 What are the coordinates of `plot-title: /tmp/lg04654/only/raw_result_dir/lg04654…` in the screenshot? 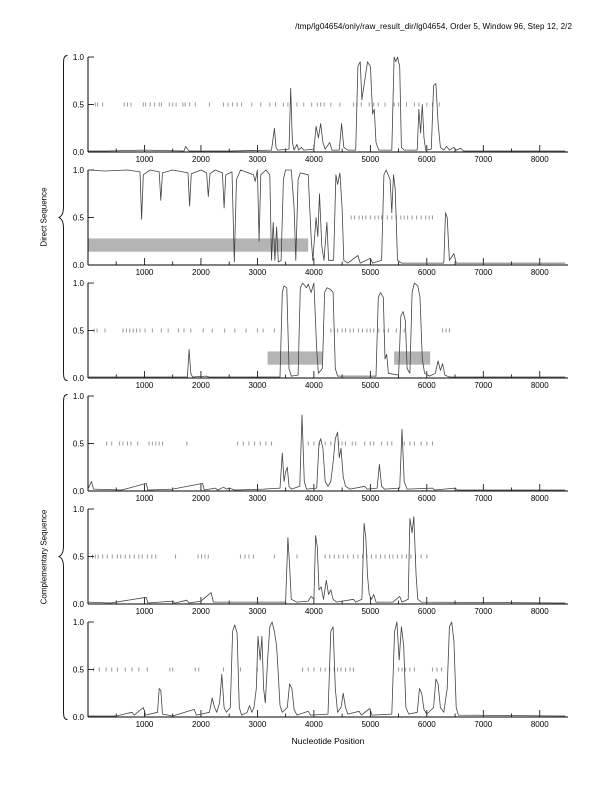 It's located at (433, 26).